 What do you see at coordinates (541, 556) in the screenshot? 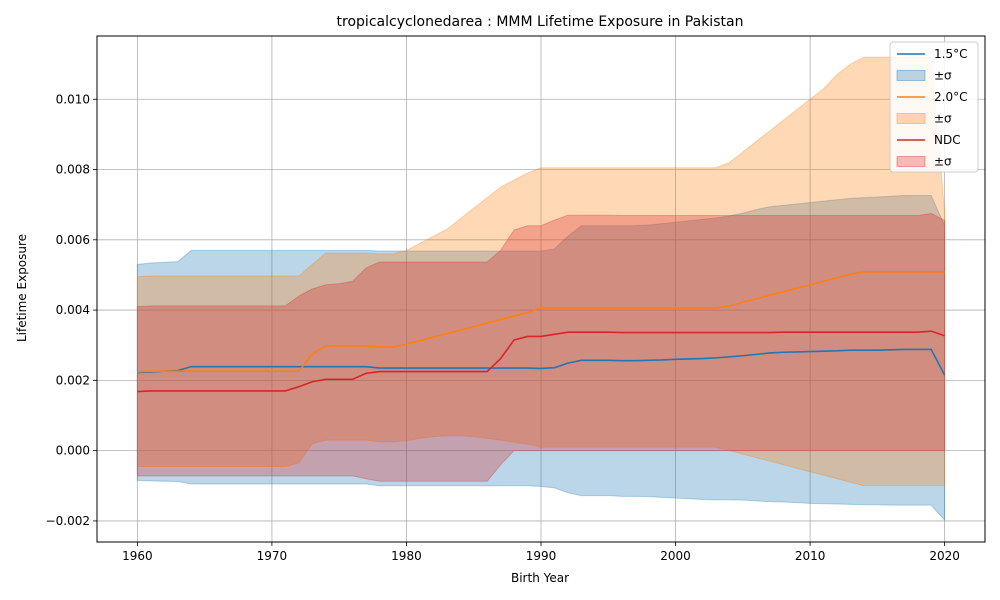
I see `x-tick-label-3: 1990` at bounding box center [541, 556].